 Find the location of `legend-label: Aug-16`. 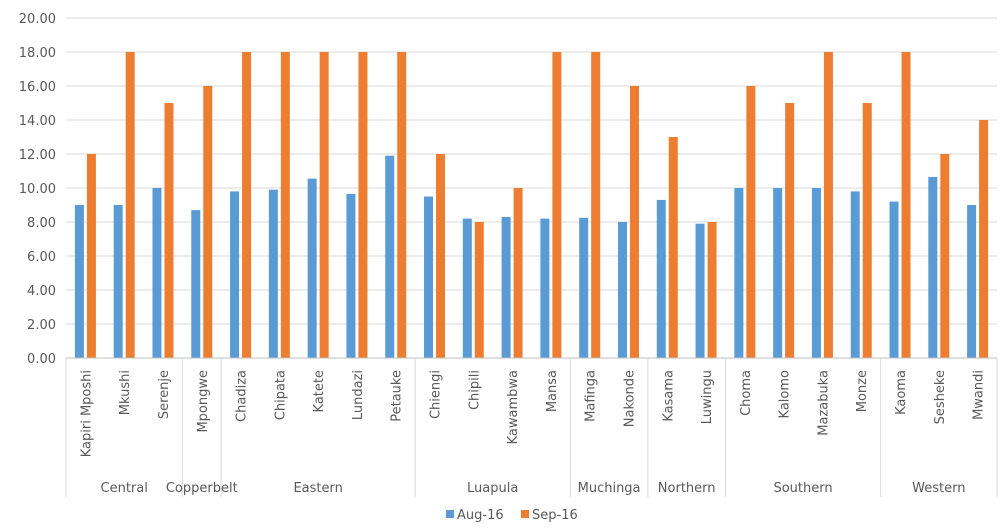

legend-label: Aug-16 is located at coordinates (480, 515).